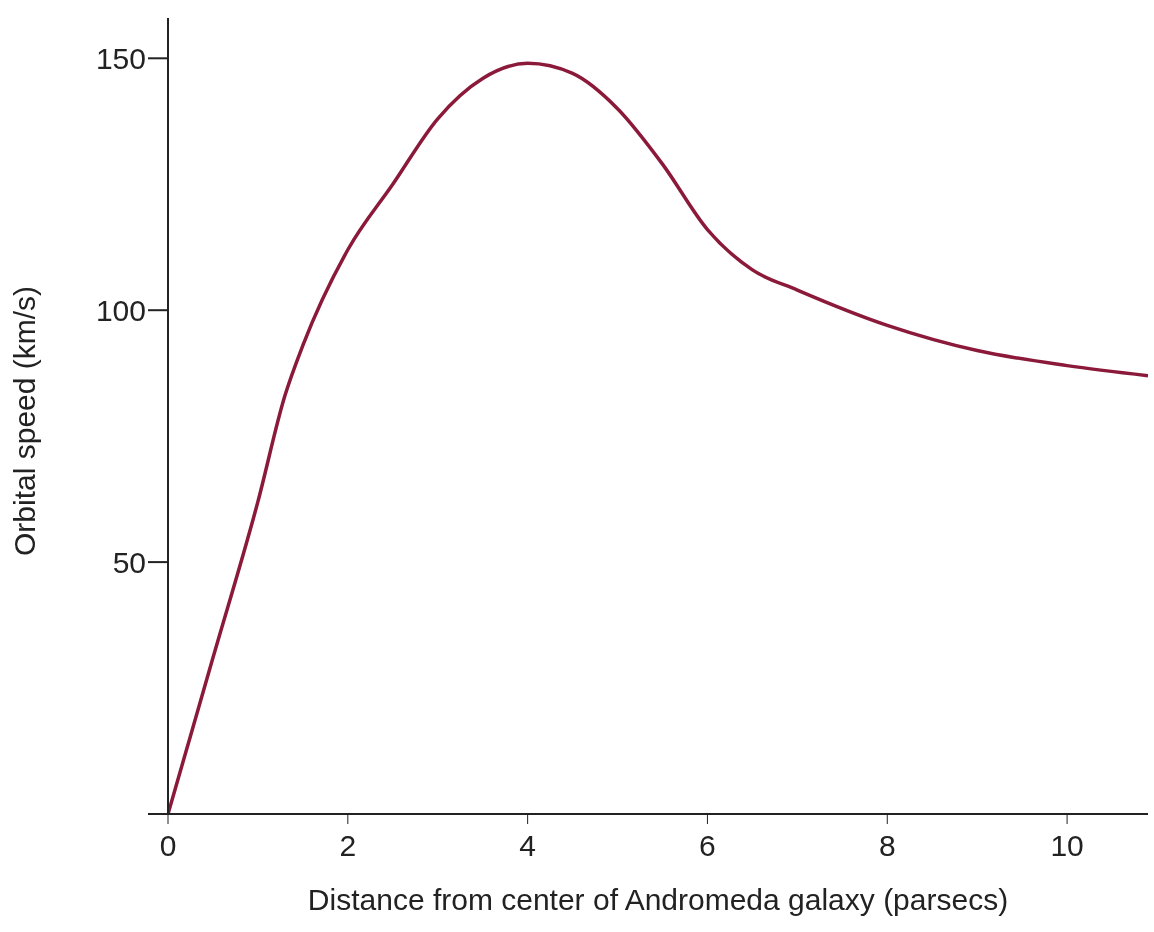 The width and height of the screenshot is (1154, 932). What do you see at coordinates (120, 310) in the screenshot?
I see `y-tick-label: 100` at bounding box center [120, 310].